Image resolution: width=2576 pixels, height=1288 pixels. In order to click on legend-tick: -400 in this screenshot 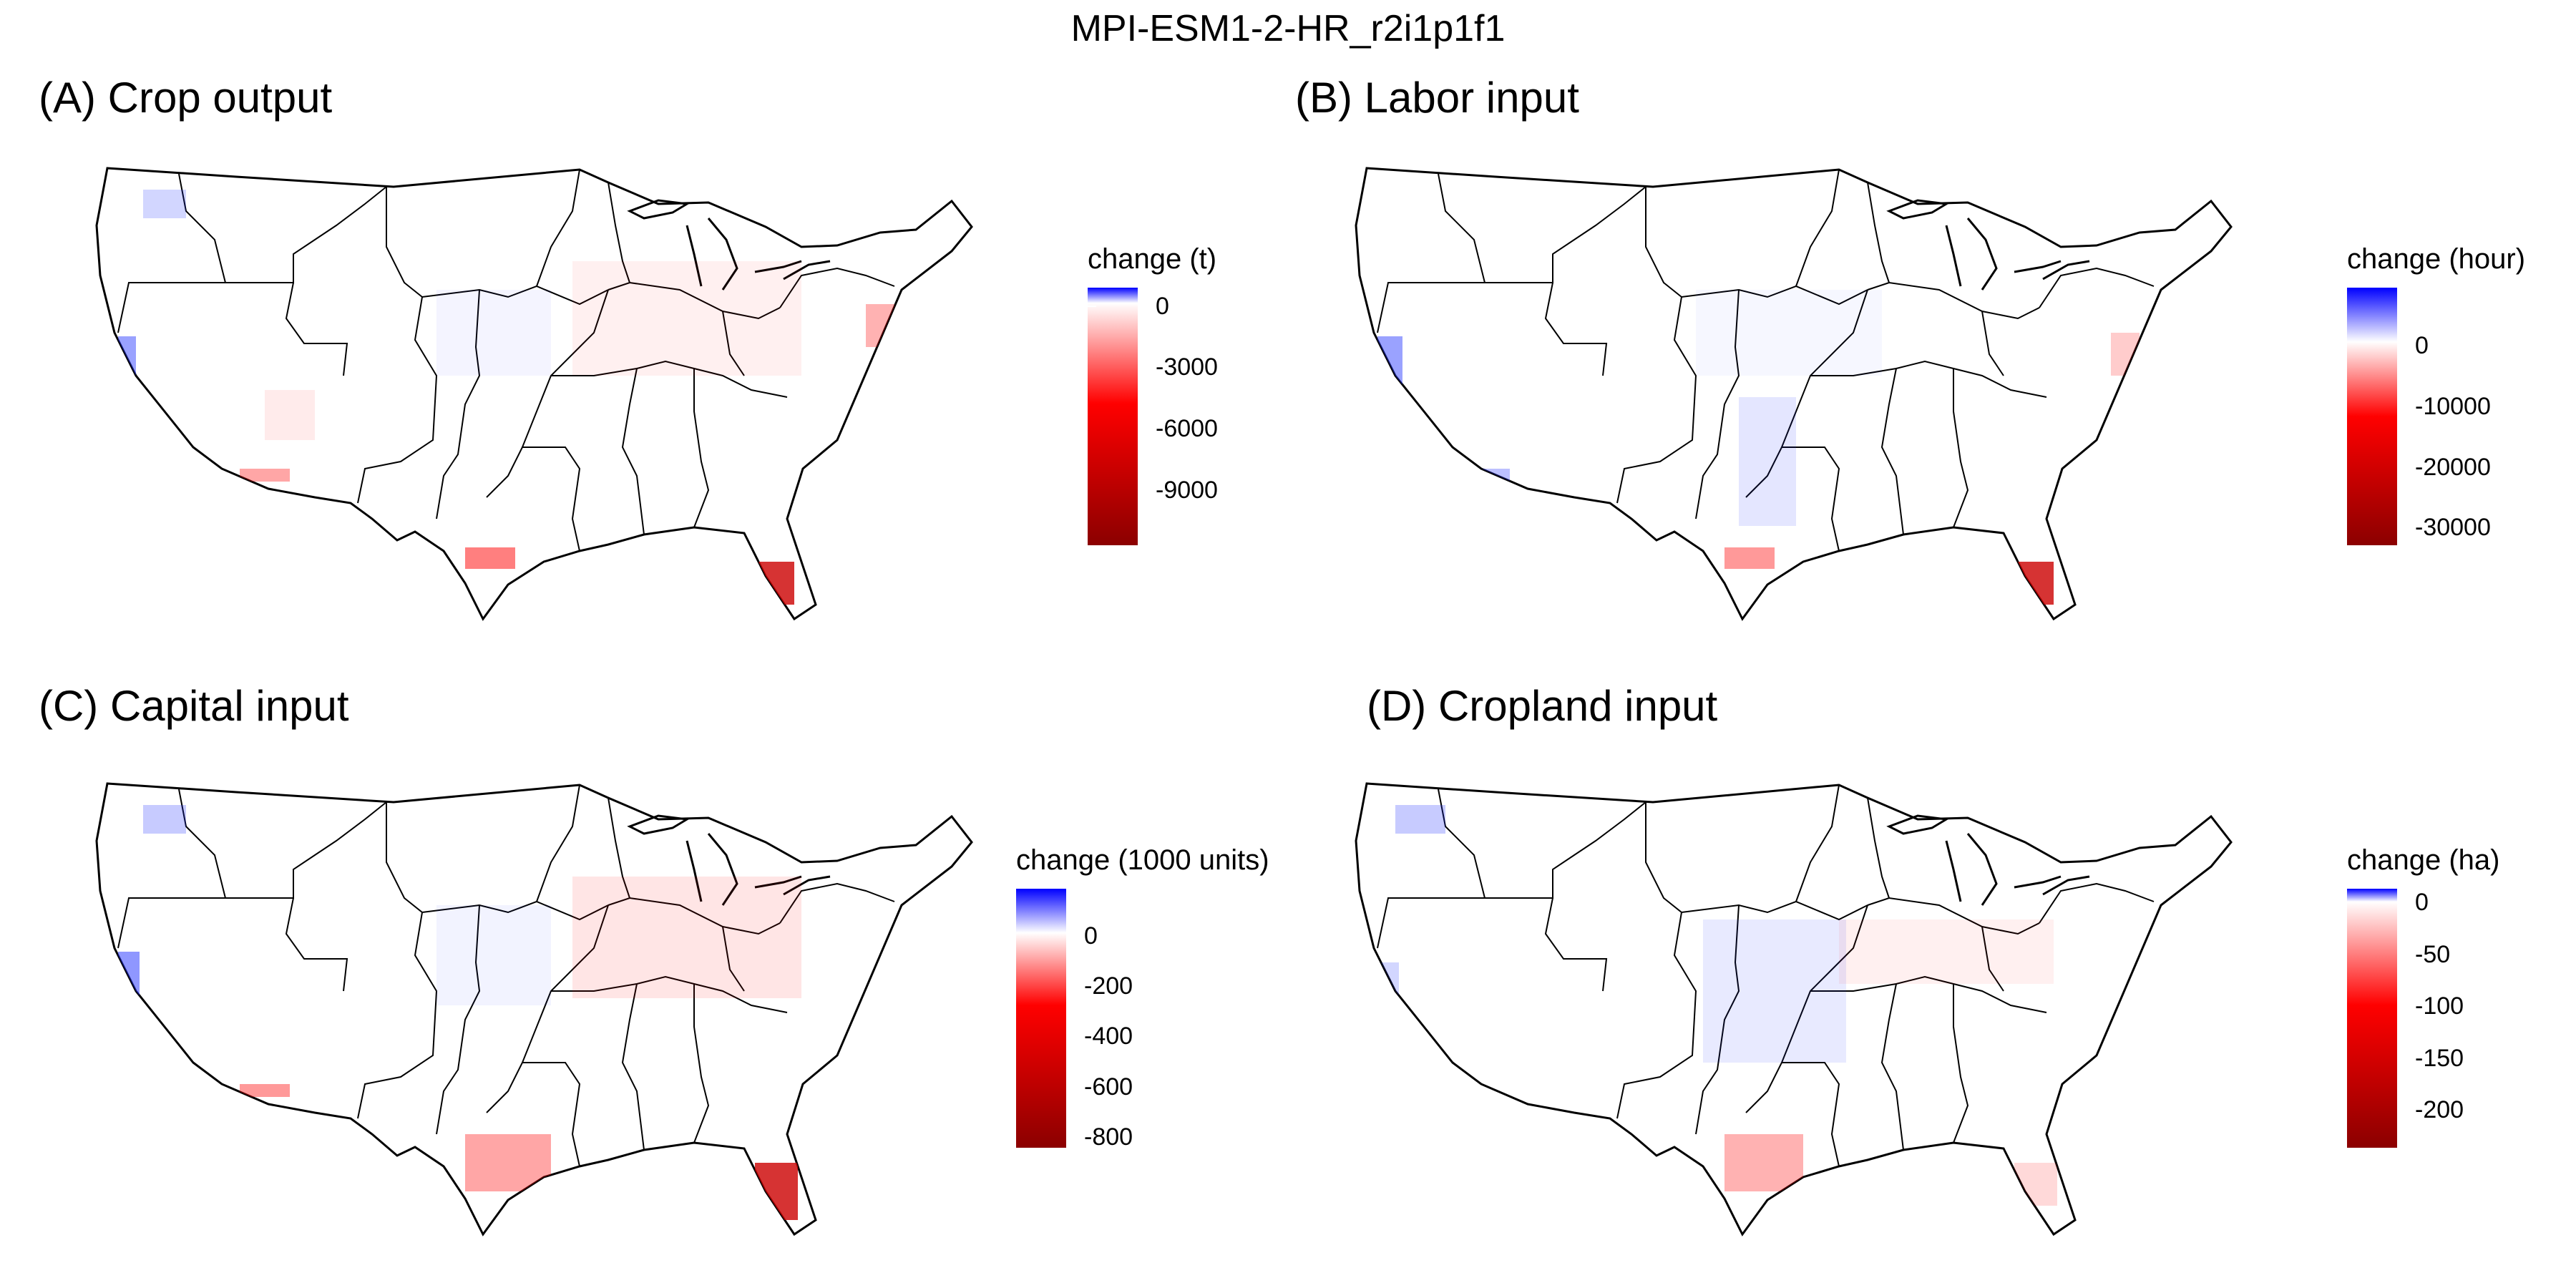, I will do `click(1108, 1036)`.